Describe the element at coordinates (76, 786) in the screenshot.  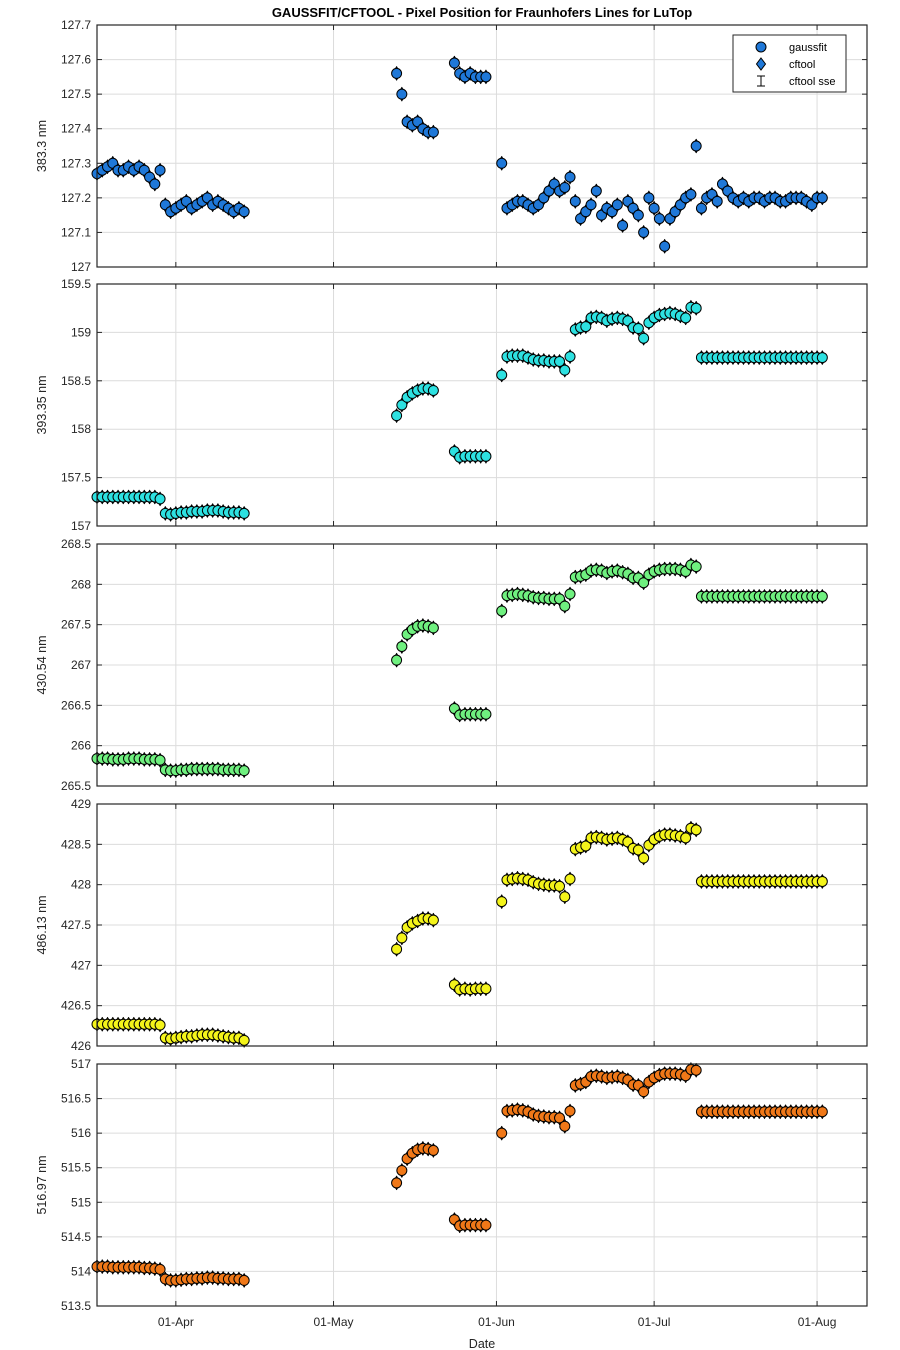
I see `y-tick-label: 265.5` at that location.